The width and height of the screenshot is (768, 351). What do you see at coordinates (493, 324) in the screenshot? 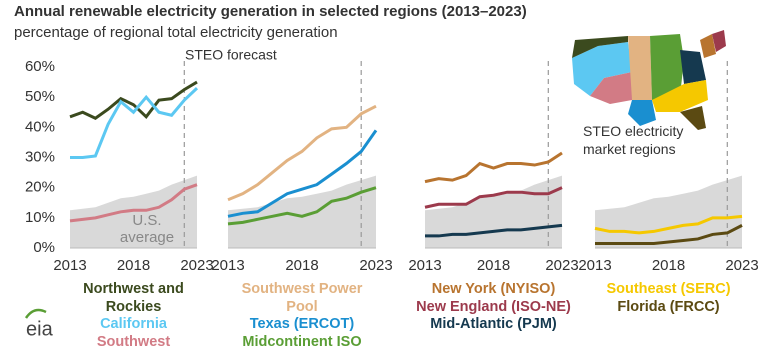
I see `legend-entry: Mid-Atlantic (PJM)` at bounding box center [493, 324].